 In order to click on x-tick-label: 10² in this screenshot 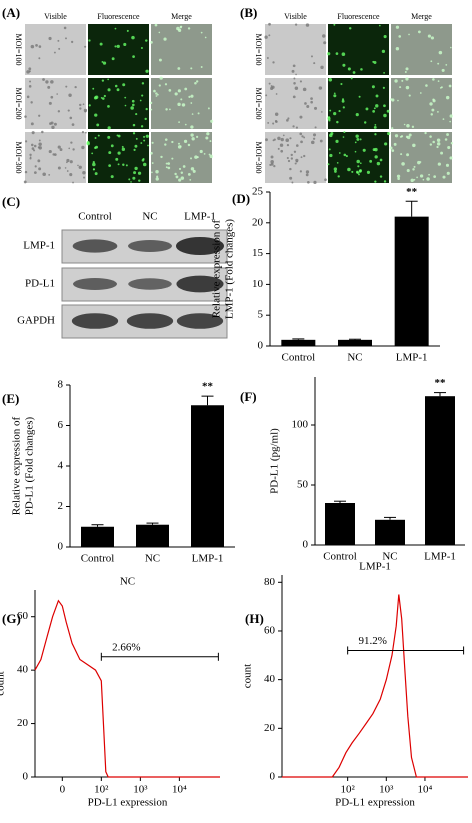, I will do `click(348, 790)`.